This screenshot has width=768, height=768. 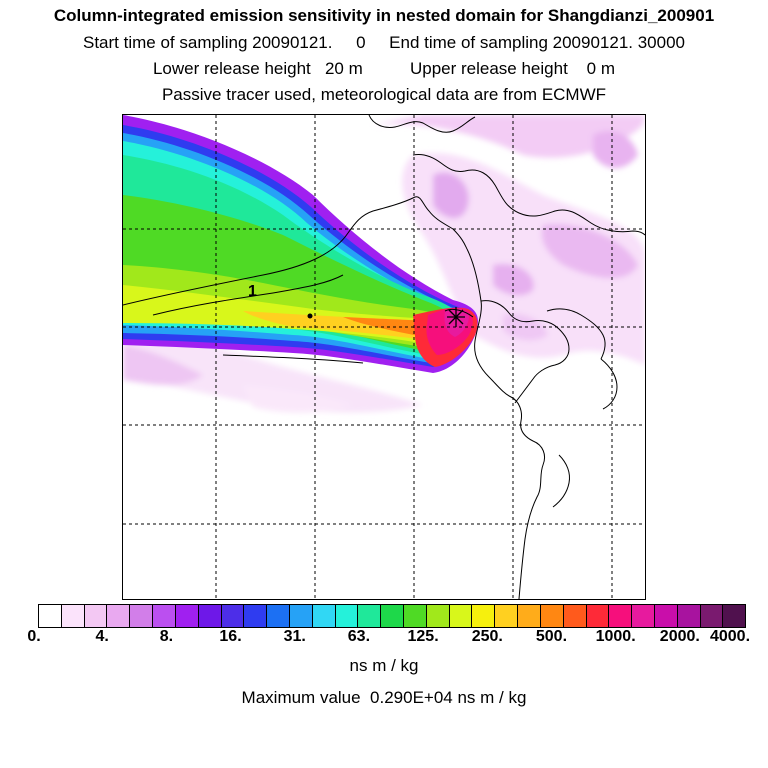 I want to click on colorbar-tick-label: 250., so click(x=487, y=636).